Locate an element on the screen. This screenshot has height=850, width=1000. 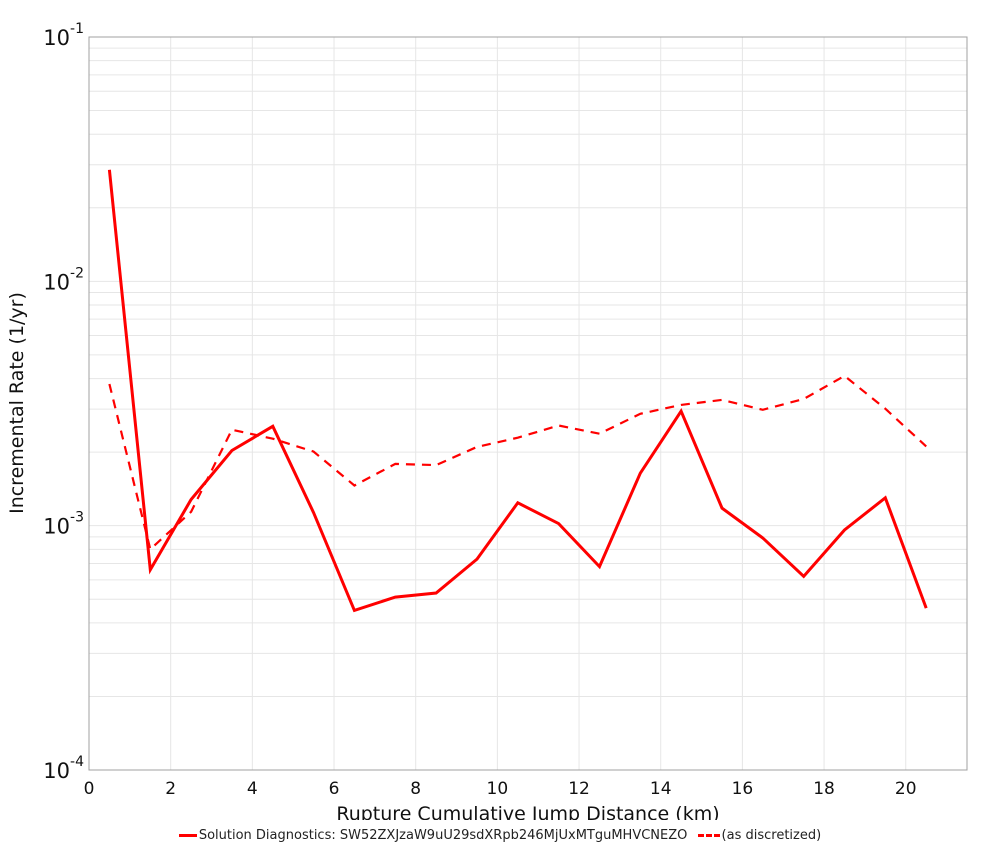
x-tick-label: 4 is located at coordinates (252, 789).